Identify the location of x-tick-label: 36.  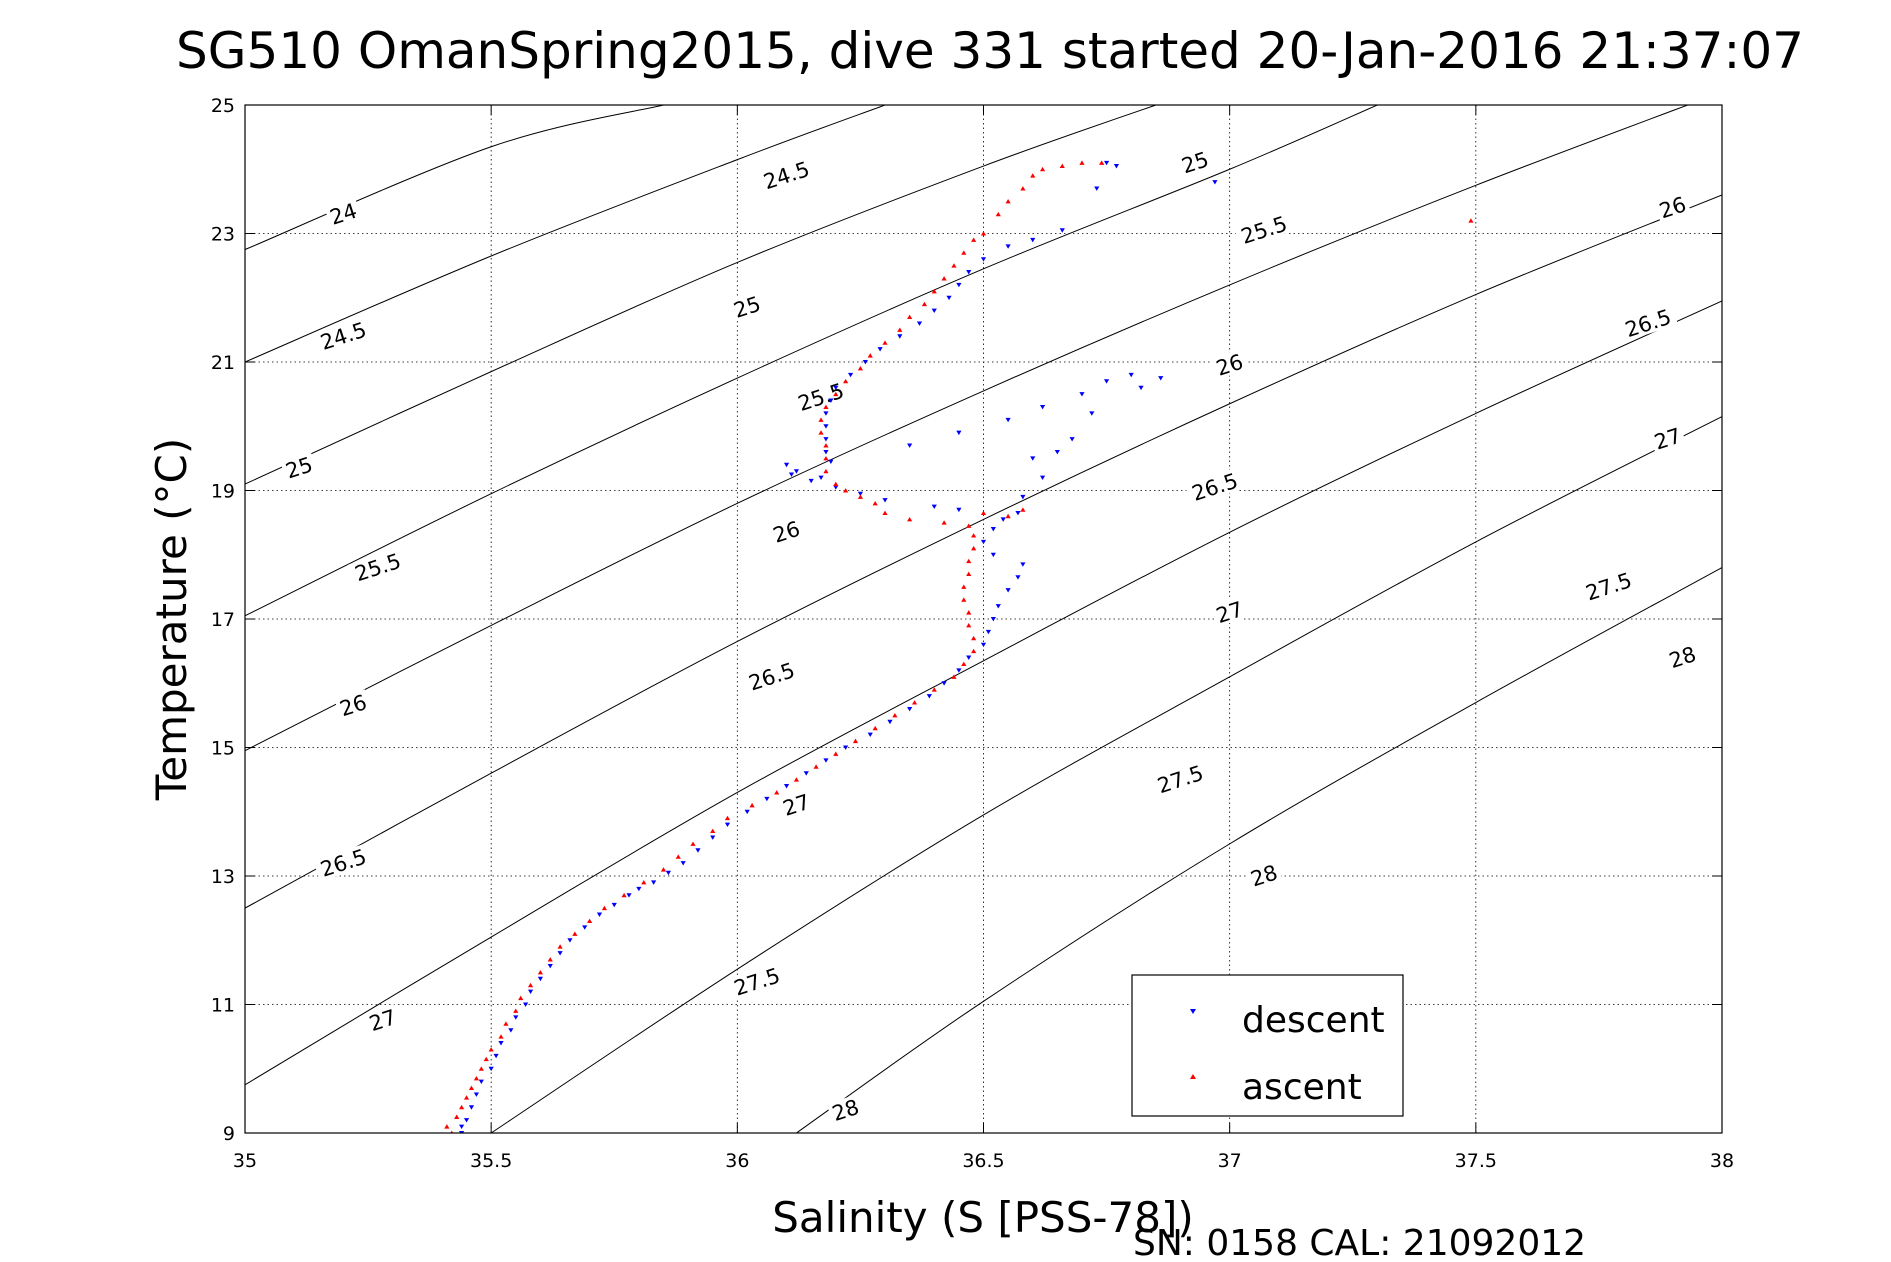
(737, 1161).